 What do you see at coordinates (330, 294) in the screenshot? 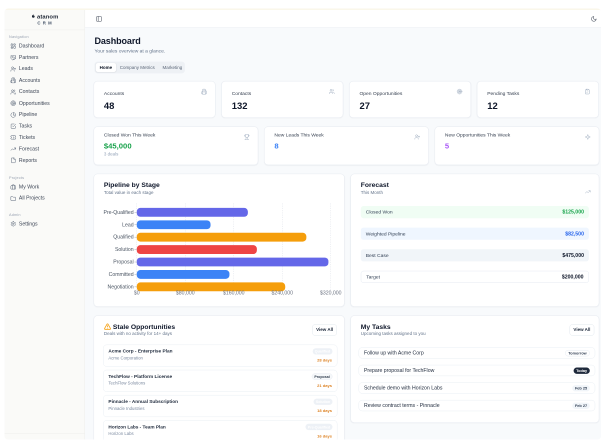
I see `svg-text: $320,000` at bounding box center [330, 294].